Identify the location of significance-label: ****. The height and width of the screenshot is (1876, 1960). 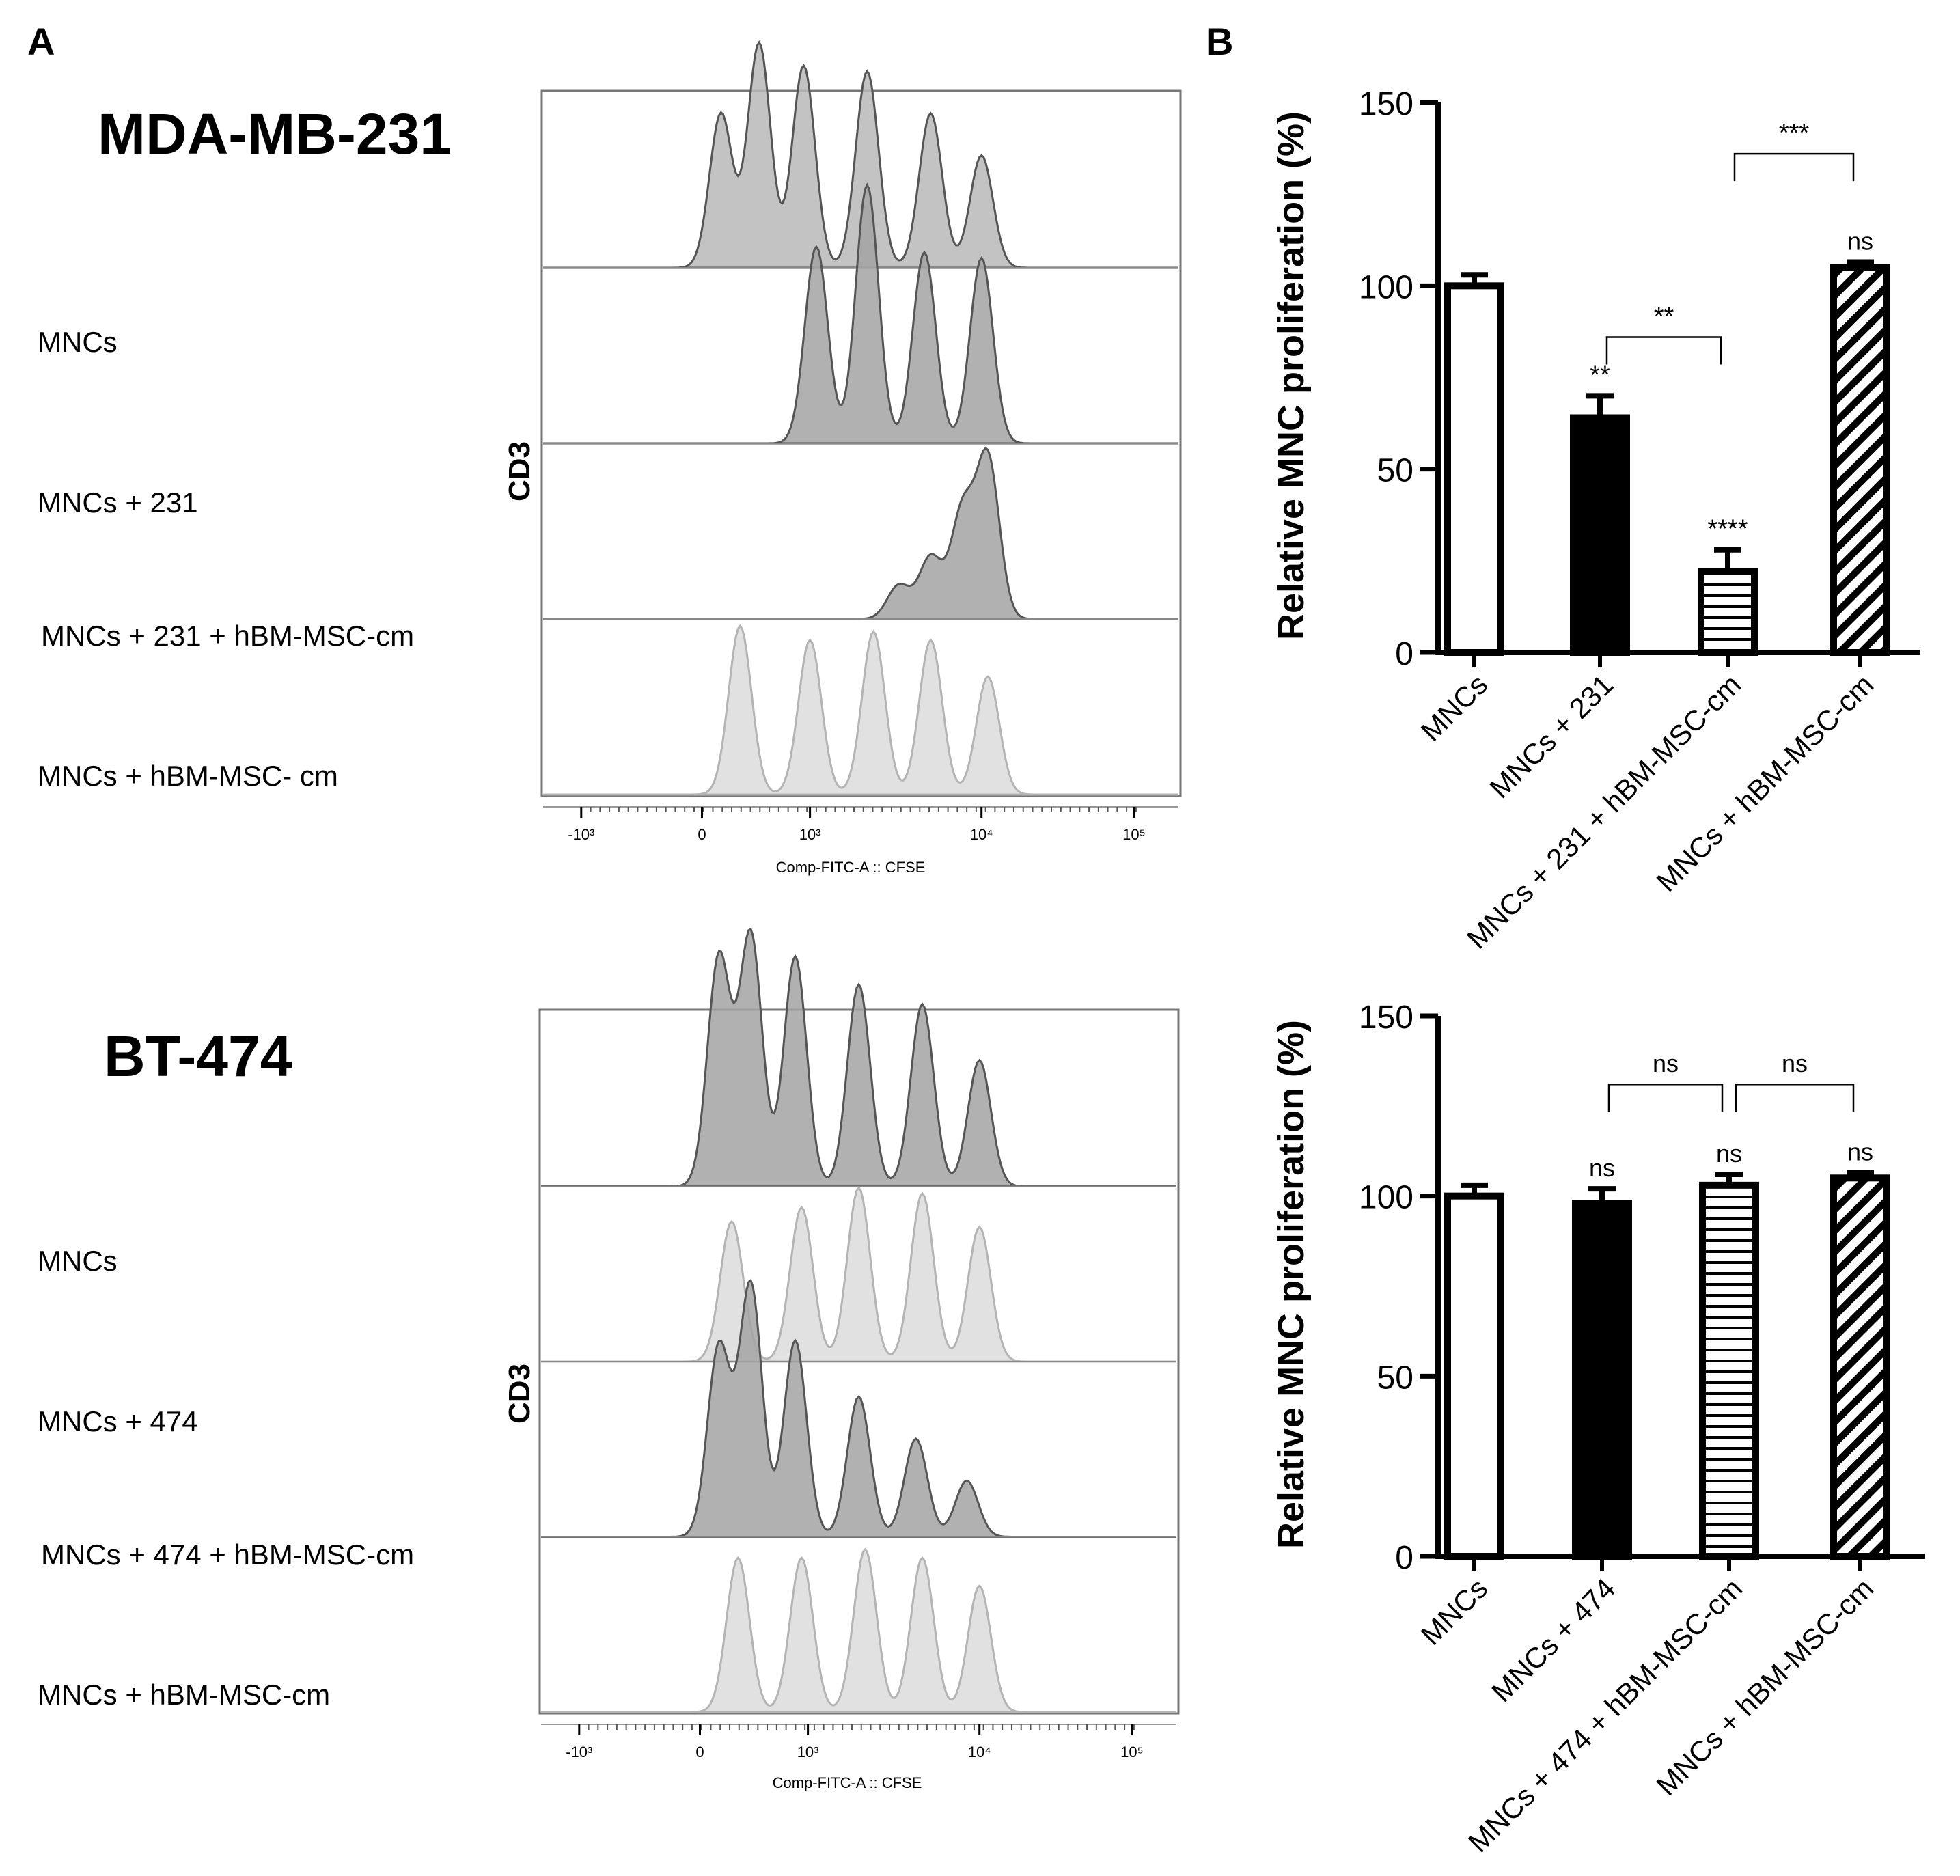
(1728, 530).